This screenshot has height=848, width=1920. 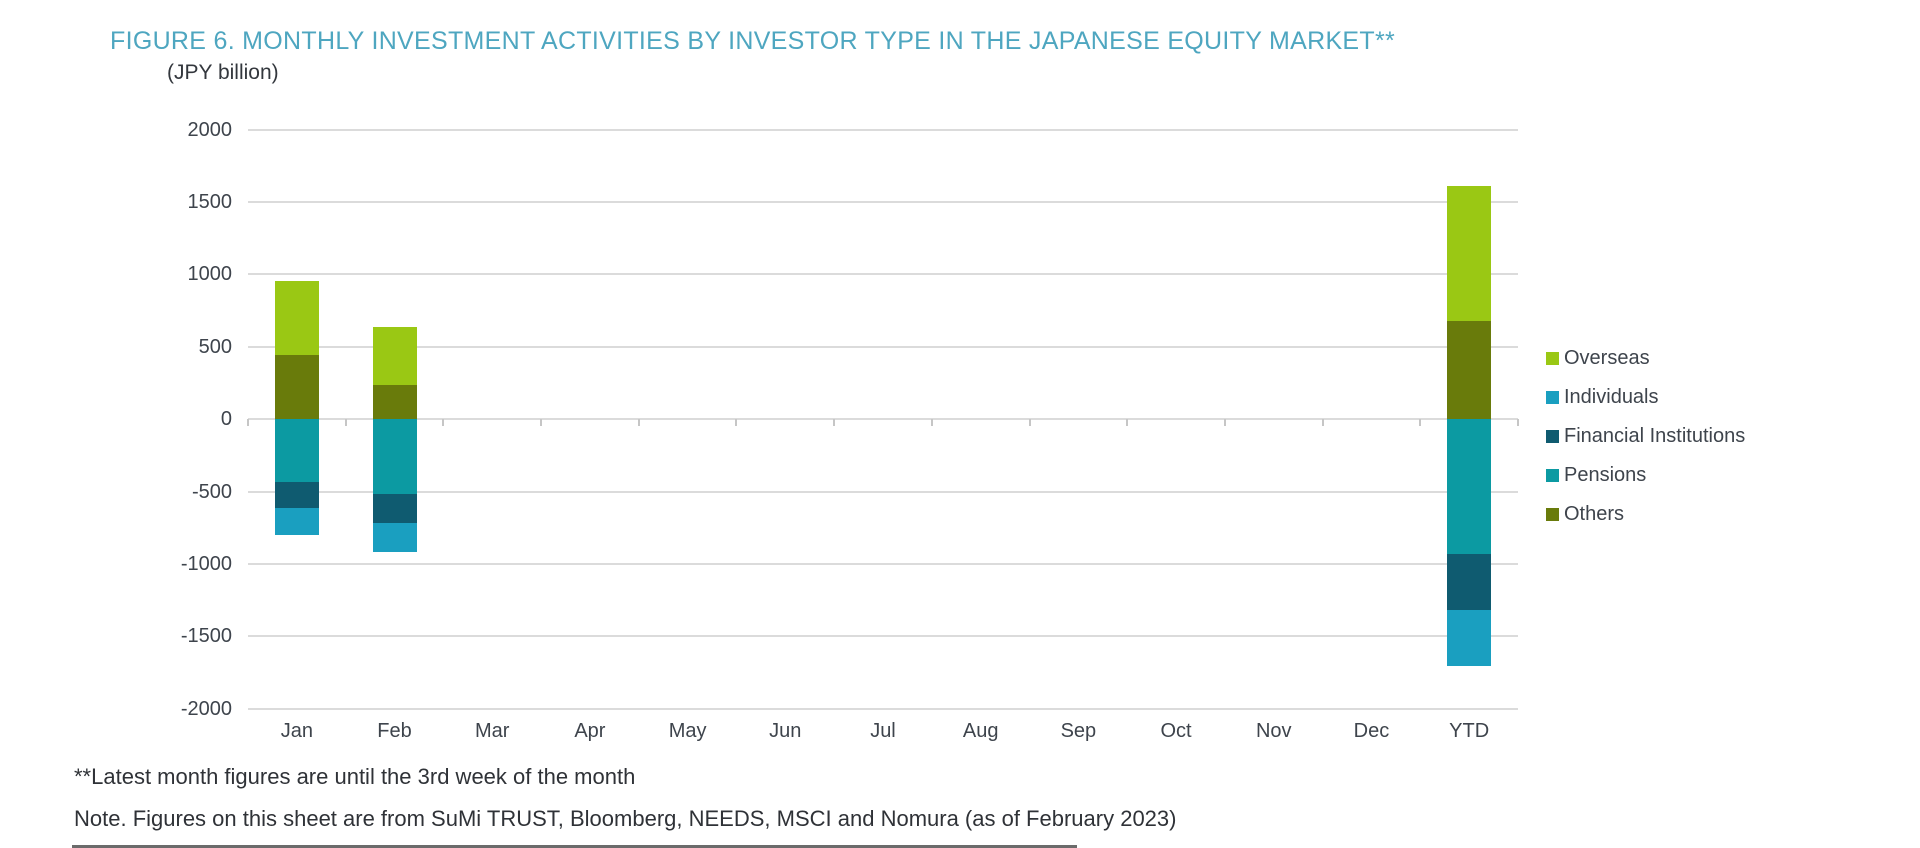 I want to click on y-tick-label: -1000, so click(x=206, y=564).